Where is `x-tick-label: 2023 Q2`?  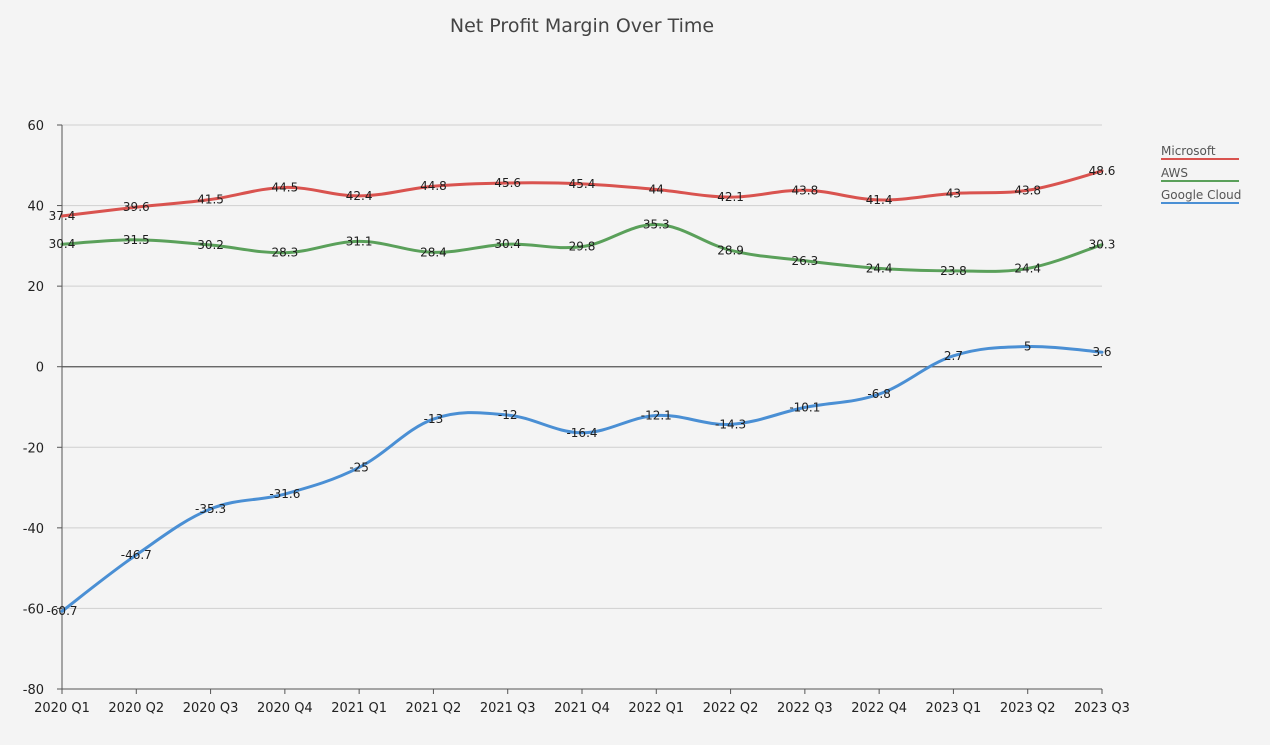
x-tick-label: 2023 Q2 is located at coordinates (1028, 708).